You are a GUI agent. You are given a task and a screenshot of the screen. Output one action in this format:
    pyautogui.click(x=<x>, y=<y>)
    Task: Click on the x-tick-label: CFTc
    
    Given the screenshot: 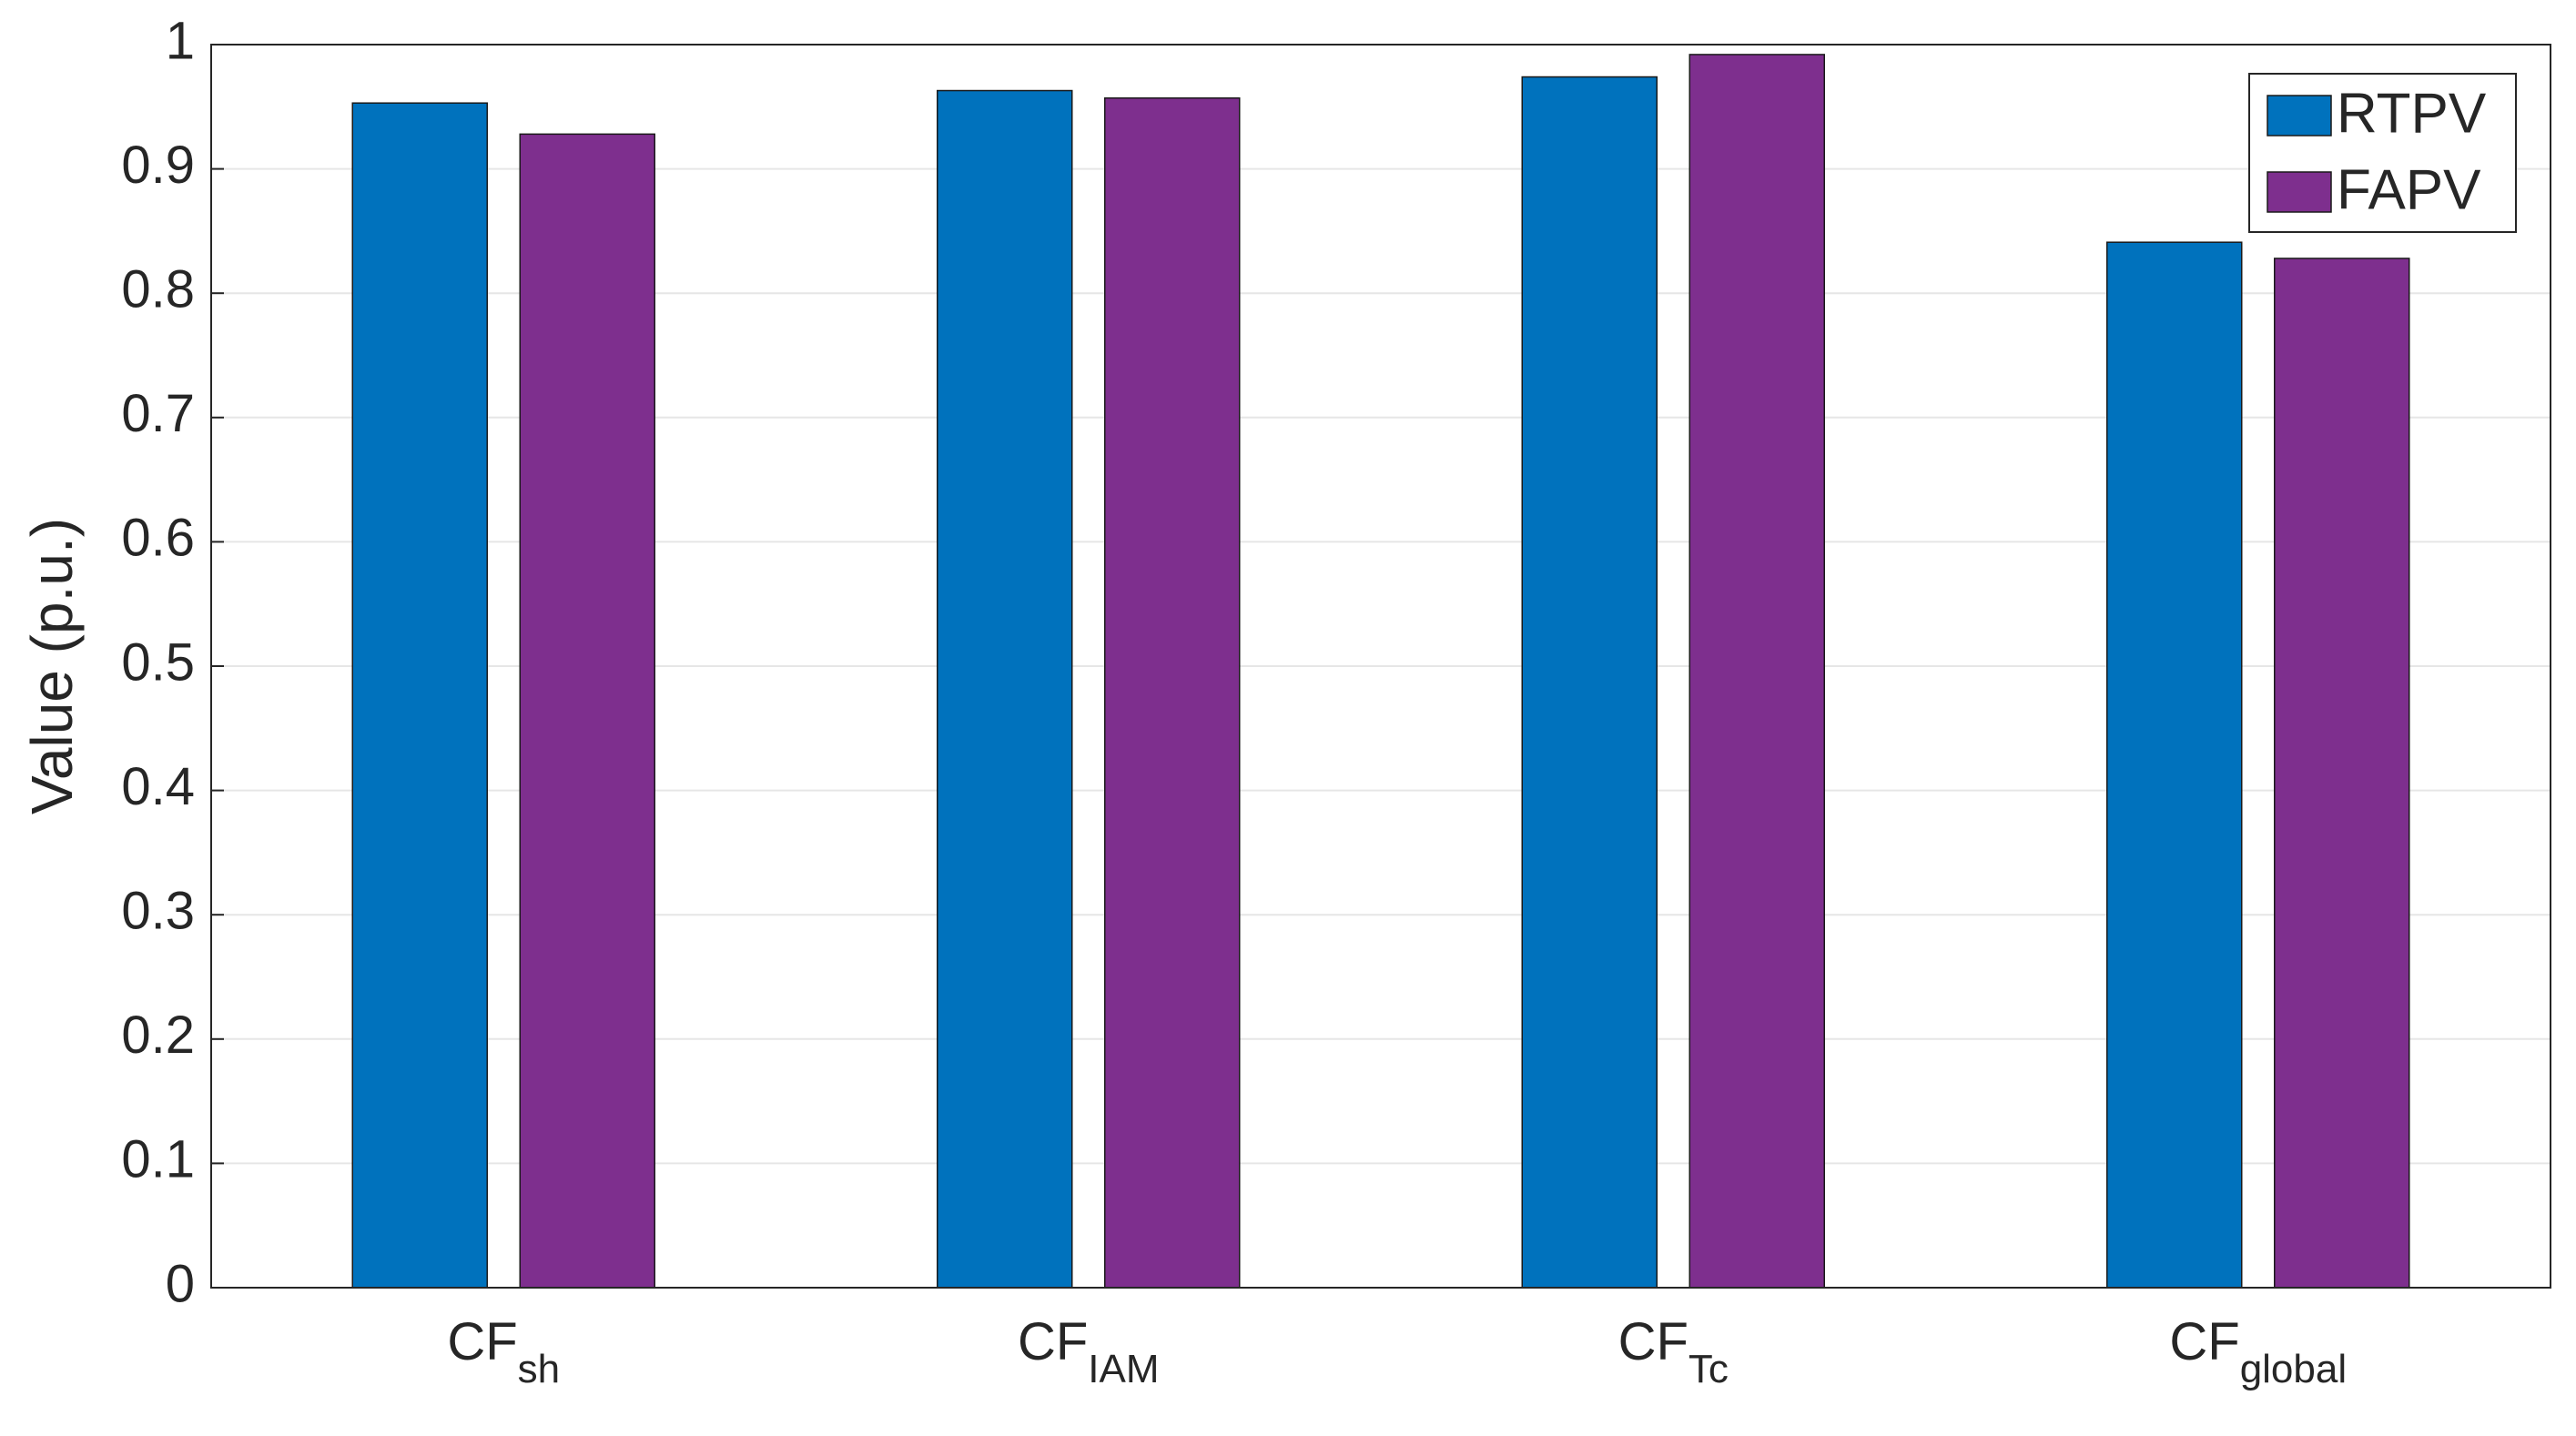 What is the action you would take?
    pyautogui.click(x=1673, y=1351)
    